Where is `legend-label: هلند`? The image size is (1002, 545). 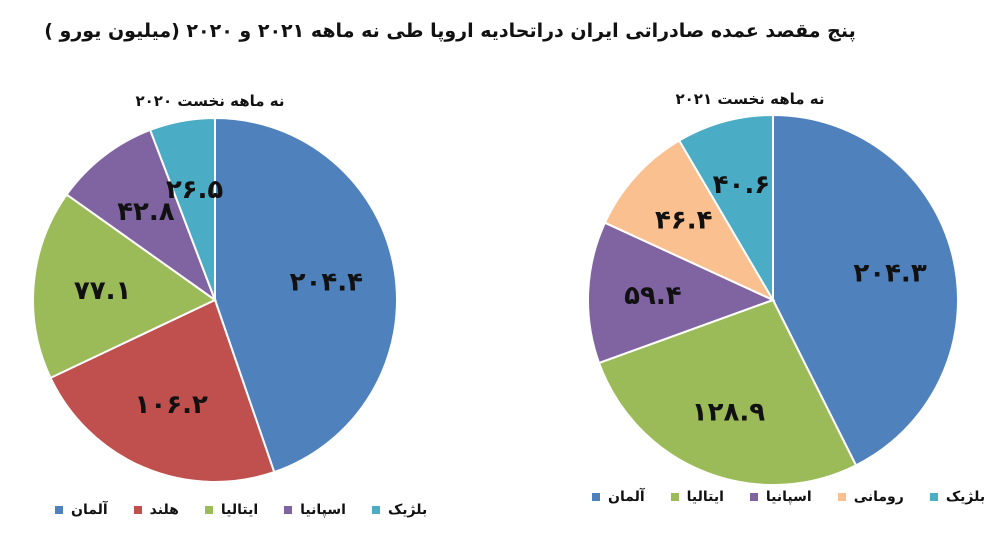 legend-label: هلند is located at coordinates (164, 510).